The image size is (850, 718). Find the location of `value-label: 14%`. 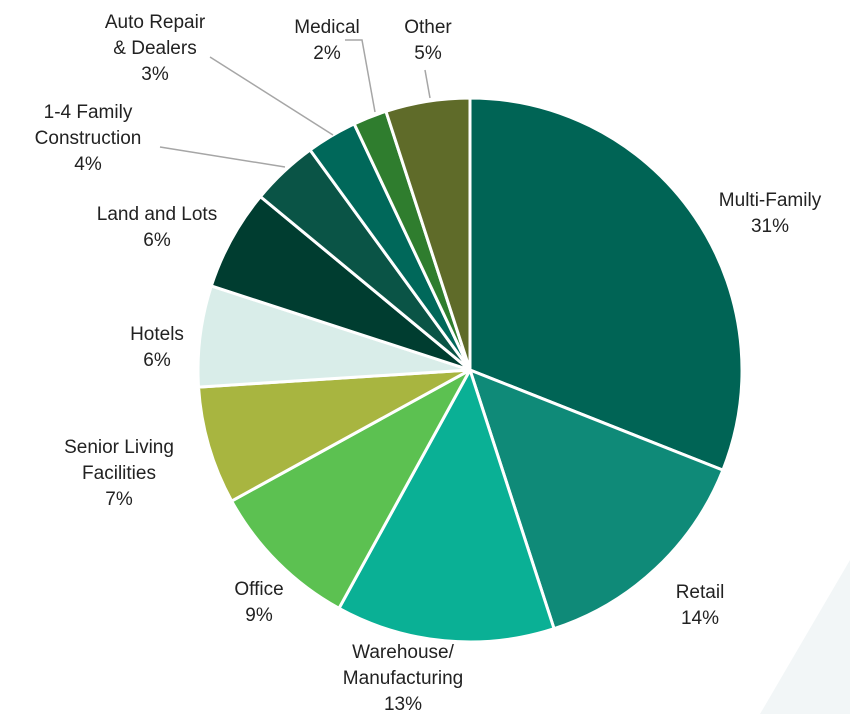

value-label: 14% is located at coordinates (700, 618).